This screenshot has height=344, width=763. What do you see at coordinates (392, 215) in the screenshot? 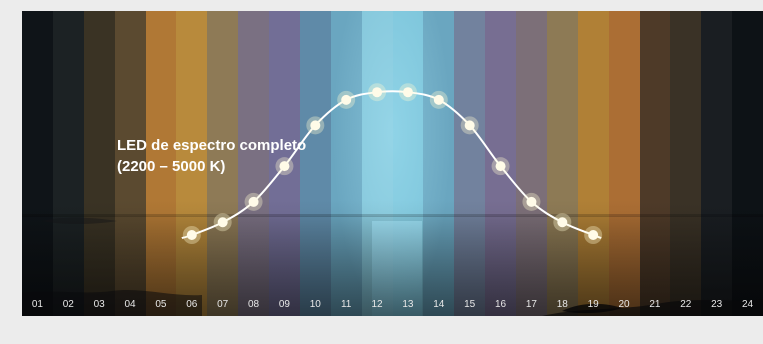
I see `horizon-line` at bounding box center [392, 215].